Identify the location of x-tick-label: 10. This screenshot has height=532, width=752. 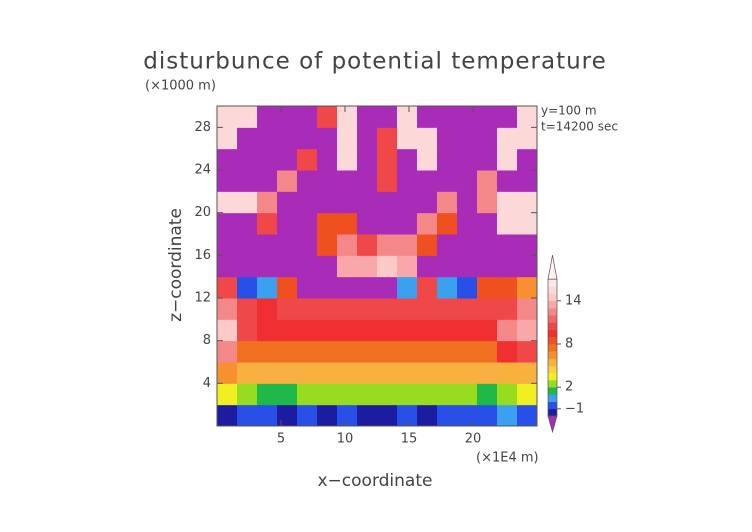
(345, 439).